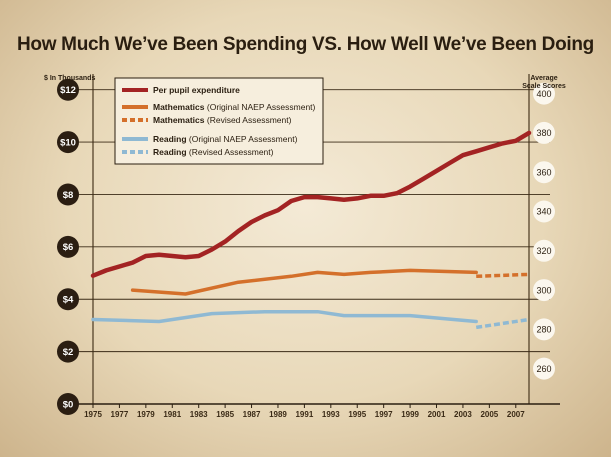  Describe the element at coordinates (120, 414) in the screenshot. I see `x-tick-label: 1977` at that location.